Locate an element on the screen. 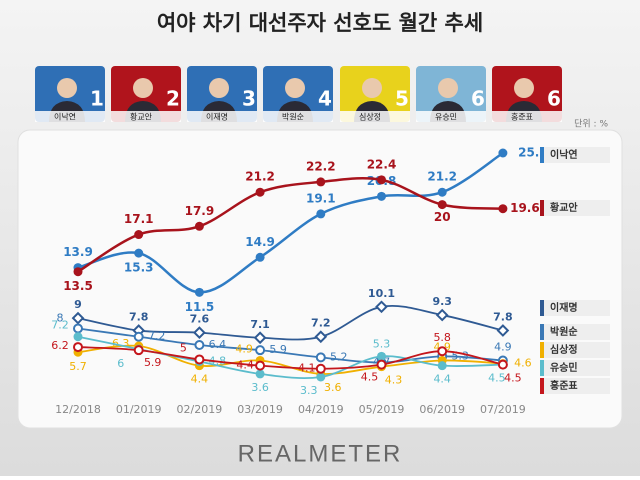 Image resolution: width=640 pixels, height=480 pixels. card-name: 심상정 is located at coordinates (370, 117).